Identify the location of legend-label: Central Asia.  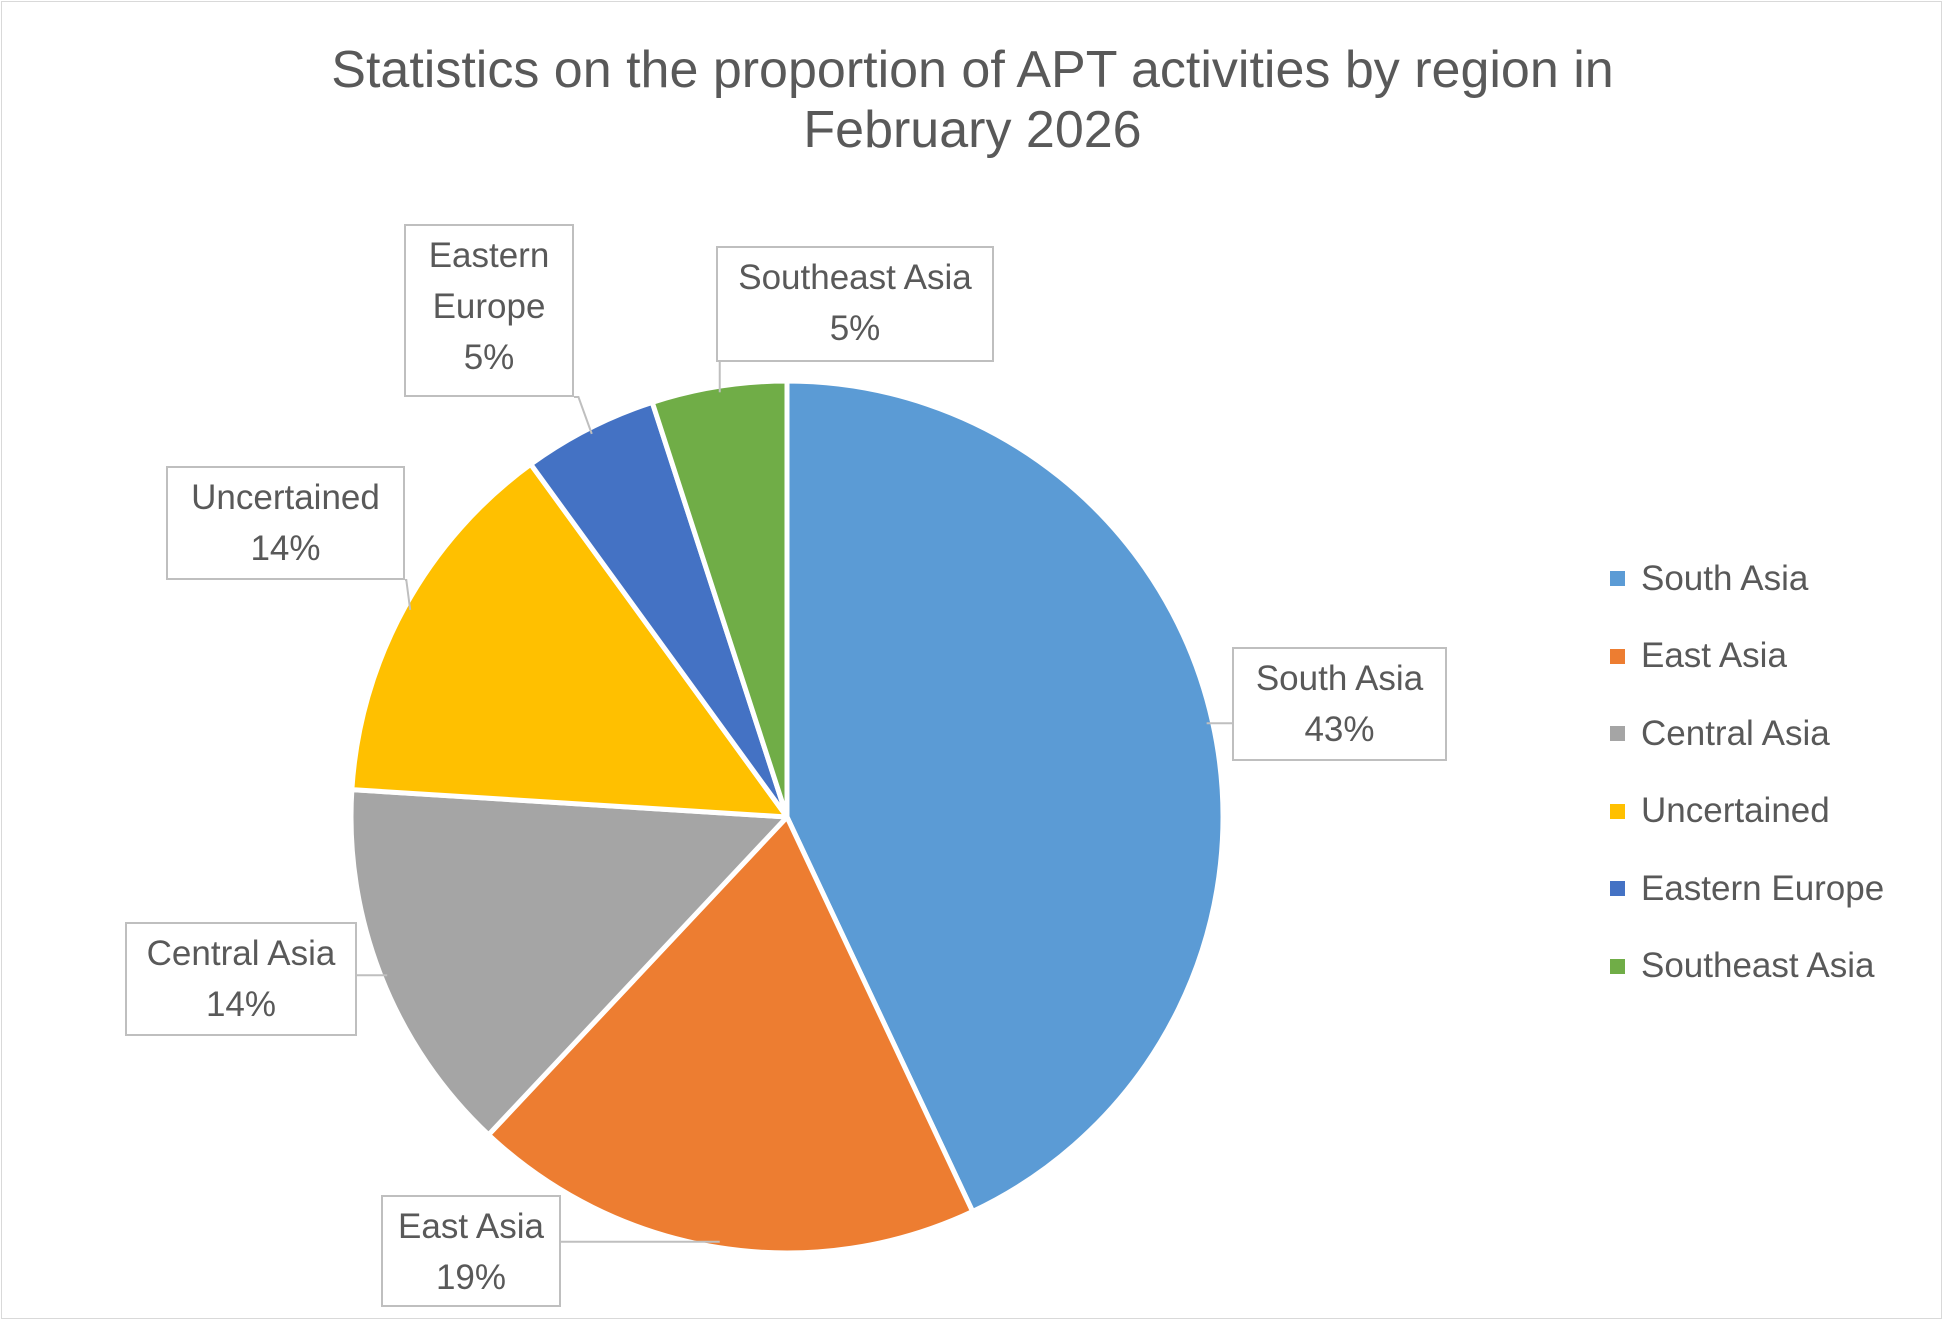
(1735, 733).